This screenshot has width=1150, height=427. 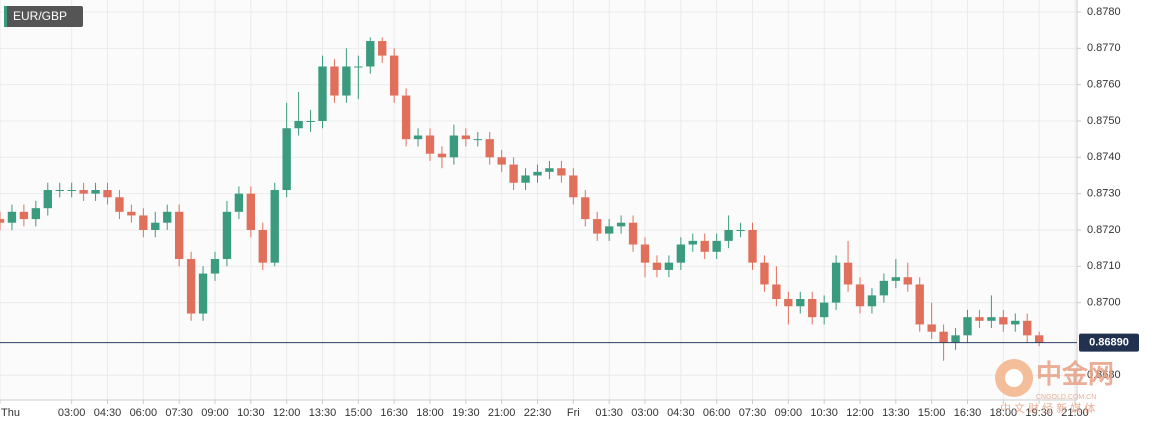 What do you see at coordinates (5, 16) in the screenshot?
I see `title-accent` at bounding box center [5, 16].